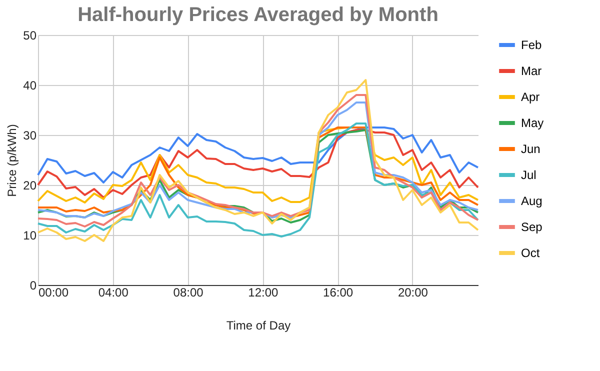 The image size is (600, 371). I want to click on y-tick-label: 0, so click(33, 285).